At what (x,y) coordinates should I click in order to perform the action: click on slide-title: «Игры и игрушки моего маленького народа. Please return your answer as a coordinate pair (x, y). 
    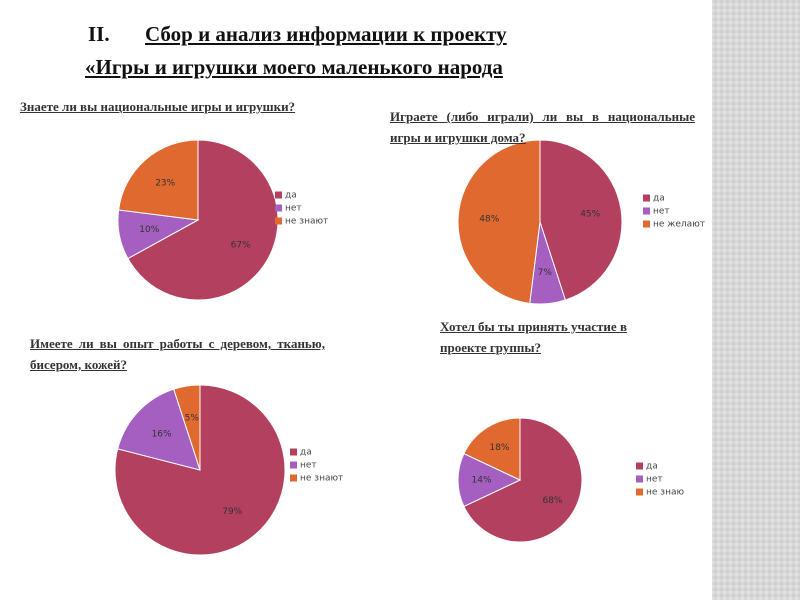
    Looking at the image, I should click on (294, 67).